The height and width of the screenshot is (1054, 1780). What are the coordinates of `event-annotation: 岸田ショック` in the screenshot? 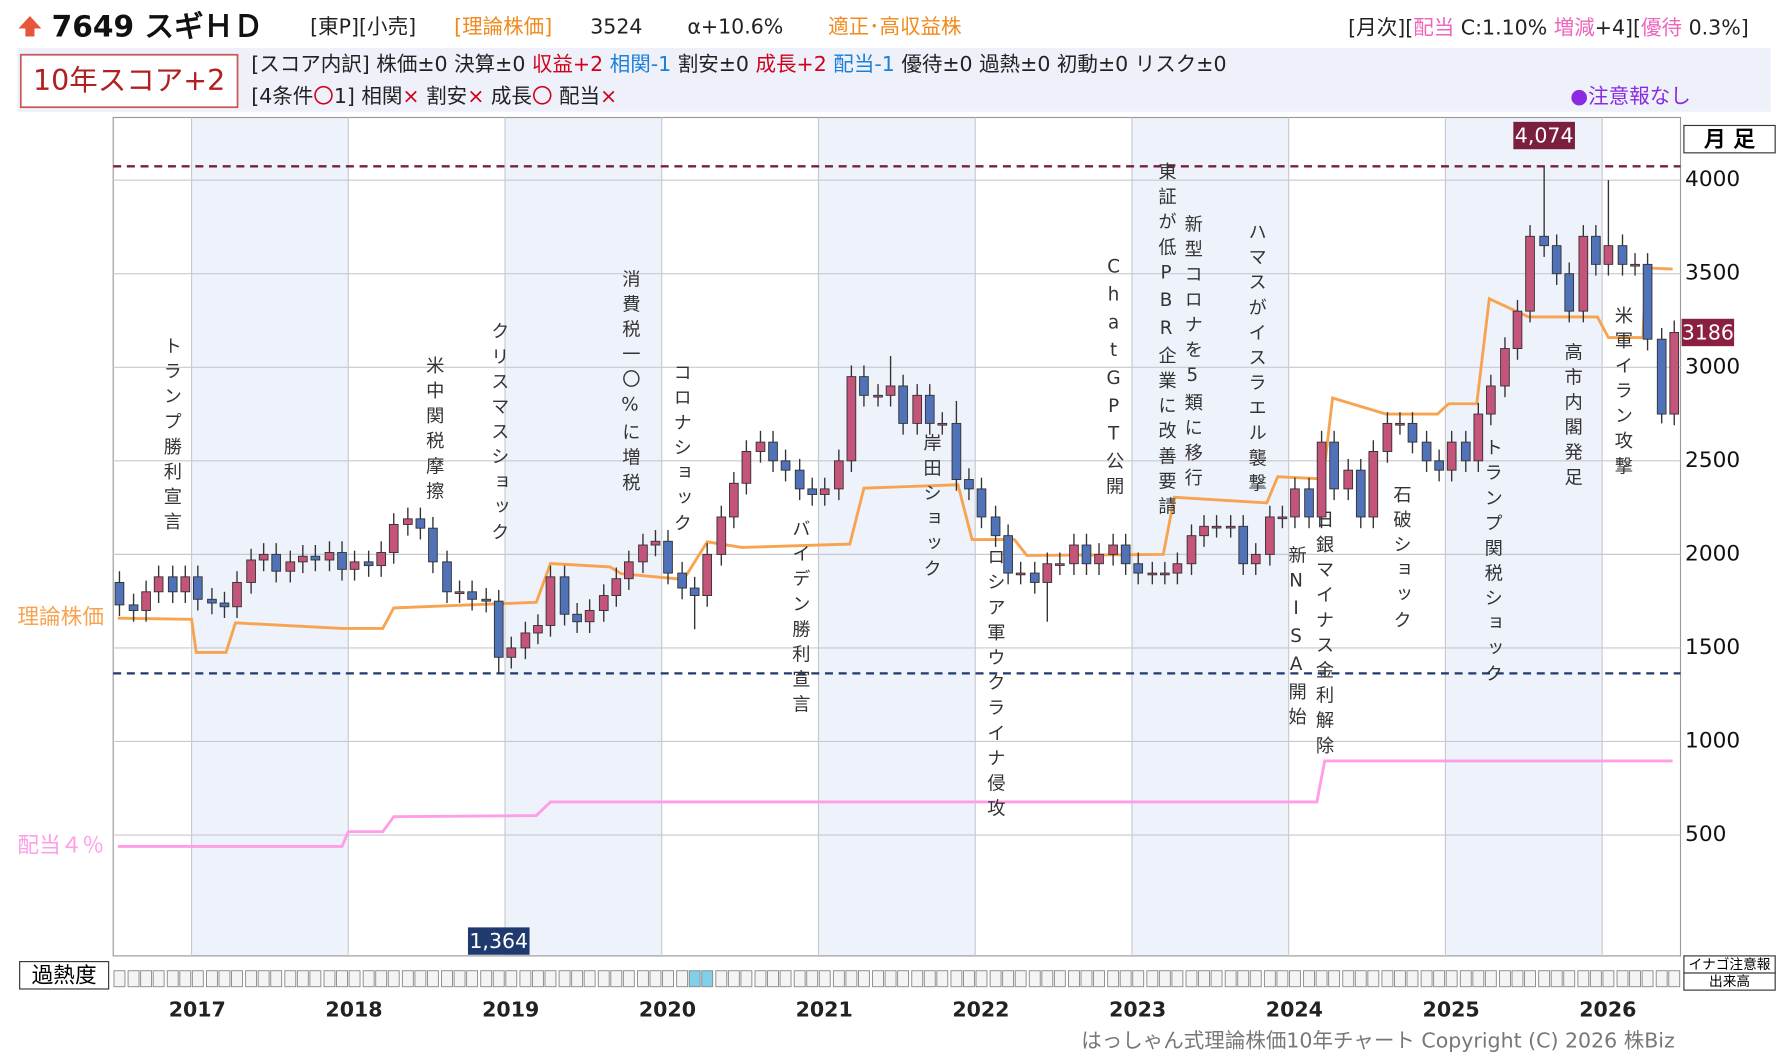 It's located at (931, 508).